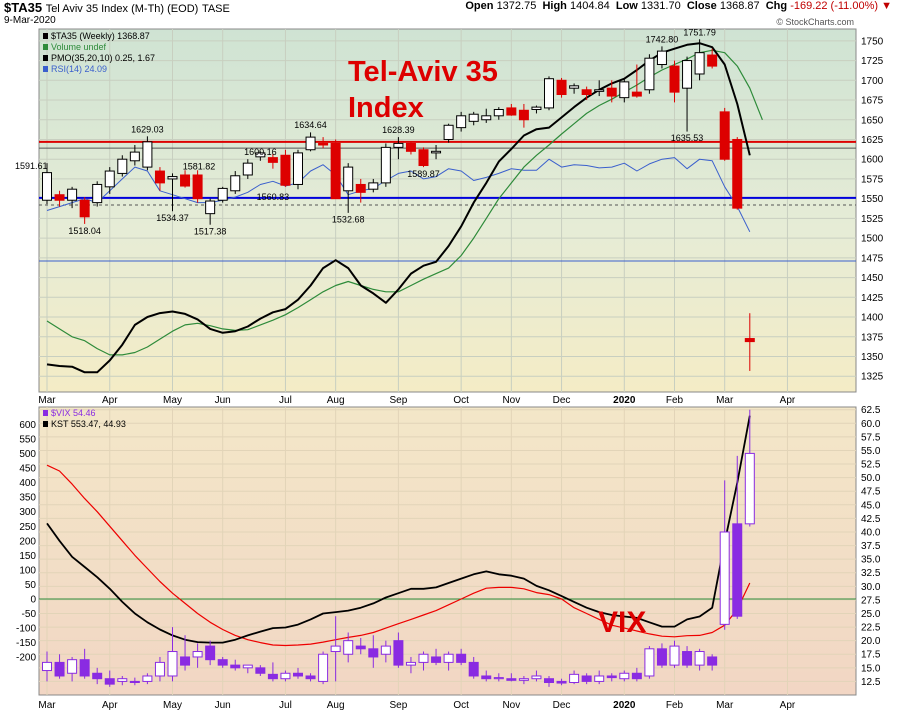 The width and height of the screenshot is (900, 712). I want to click on price-annotation: 1629.03, so click(147, 129).